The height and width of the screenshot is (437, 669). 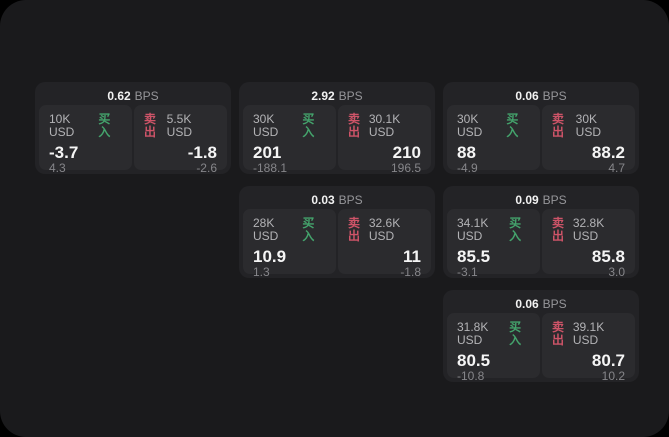 I want to click on buy-tile: 31.8K USD 买入 80.5 -10.8, so click(x=493, y=348).